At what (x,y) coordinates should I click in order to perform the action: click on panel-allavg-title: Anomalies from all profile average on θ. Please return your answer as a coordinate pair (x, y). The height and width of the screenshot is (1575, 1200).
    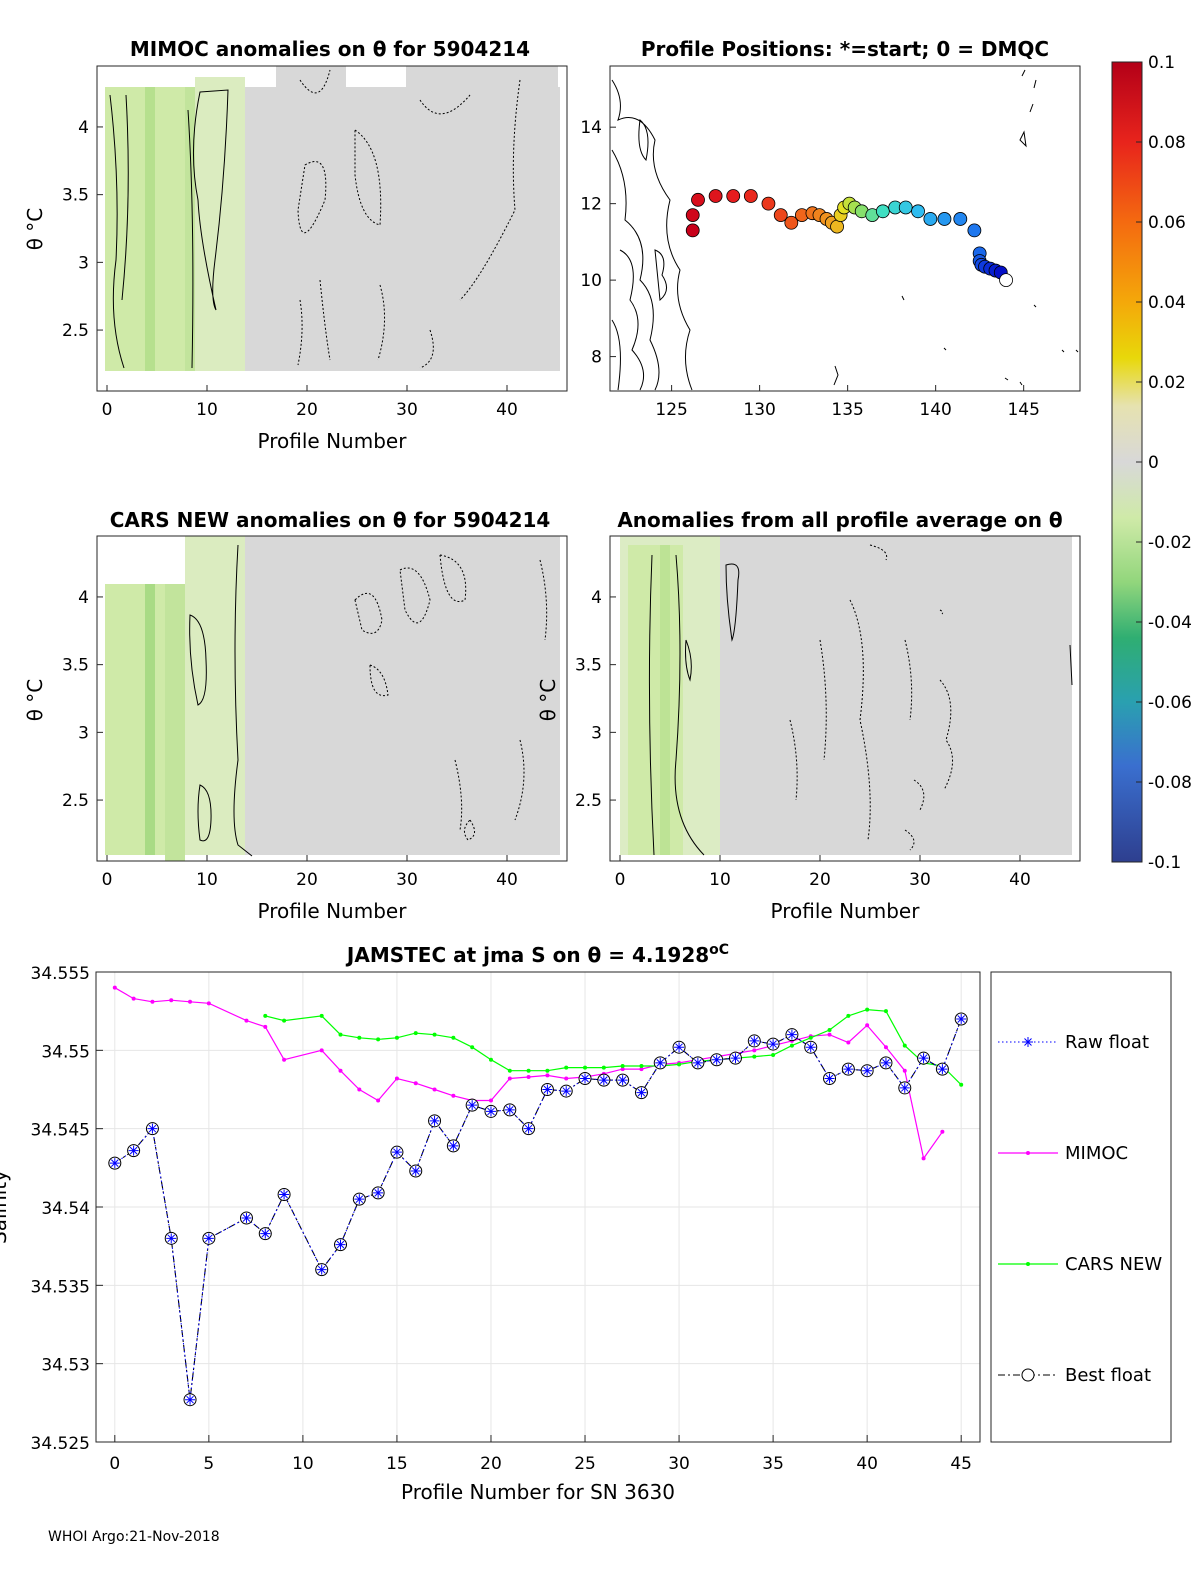
    Looking at the image, I should click on (839, 520).